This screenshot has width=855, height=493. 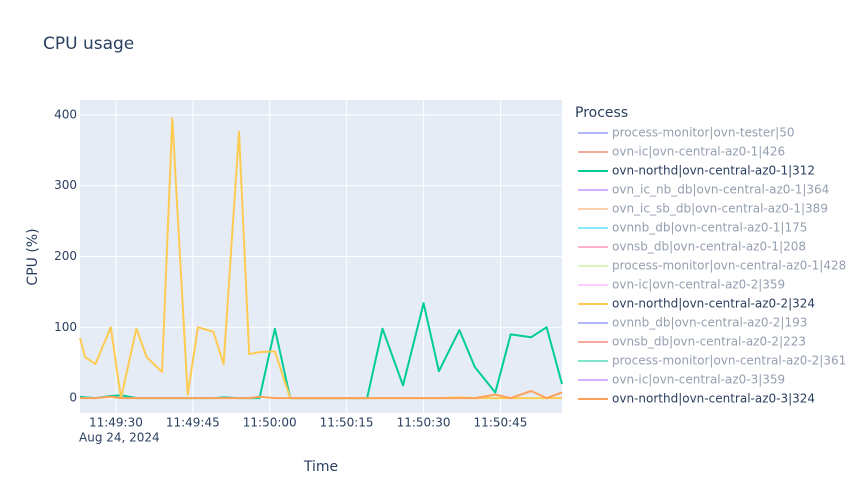 What do you see at coordinates (720, 190) in the screenshot?
I see `legend-label: ovn_ic_nb_db|ovn-central-az0-1|364` at bounding box center [720, 190].